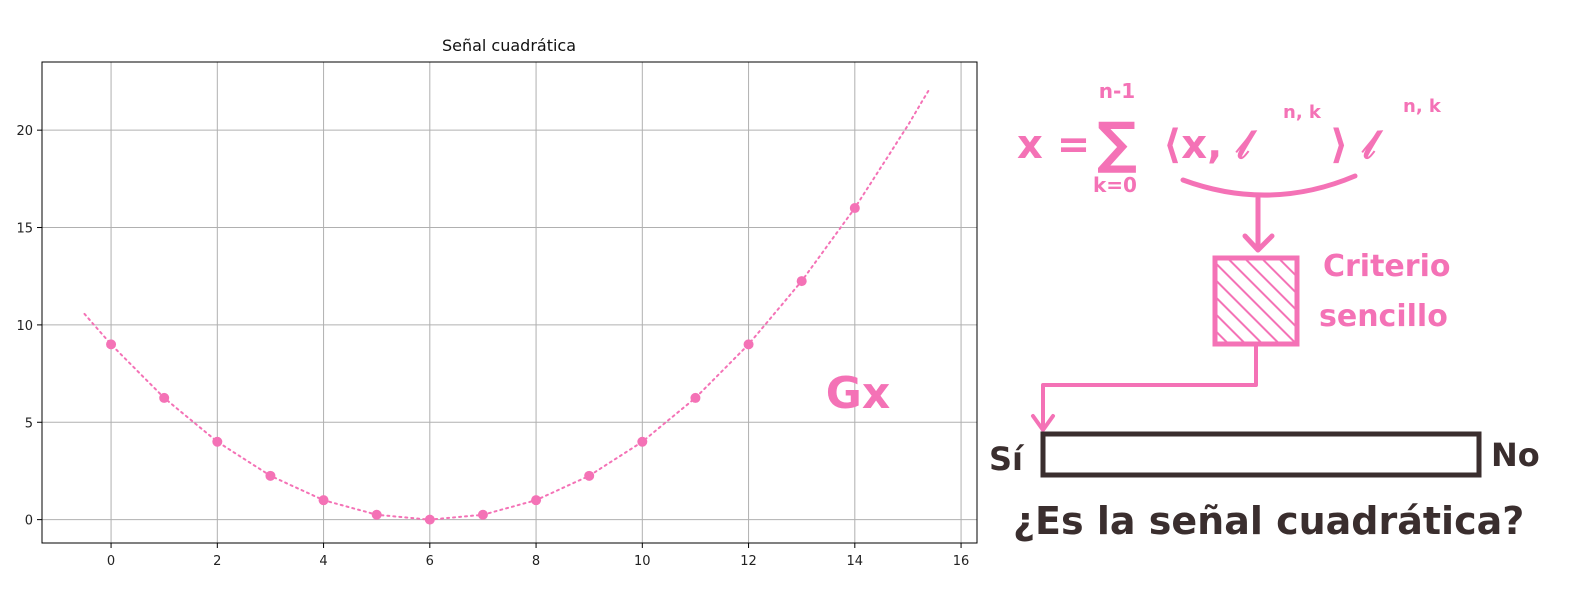 The height and width of the screenshot is (615, 1591). Describe the element at coordinates (1422, 106) in the screenshot. I see `superscript-2: n, k` at that location.